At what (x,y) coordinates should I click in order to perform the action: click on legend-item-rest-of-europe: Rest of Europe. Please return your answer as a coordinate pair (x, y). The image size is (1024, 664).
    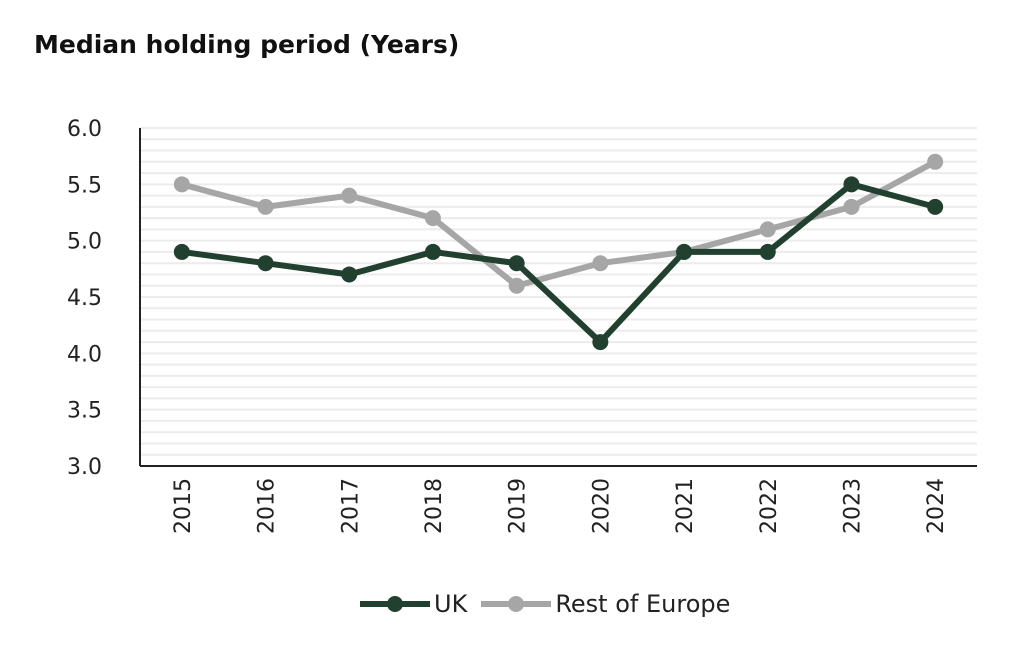
    Looking at the image, I should click on (605, 604).